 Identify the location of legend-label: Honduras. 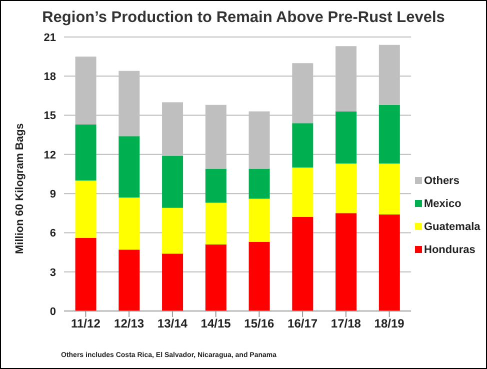
(450, 250).